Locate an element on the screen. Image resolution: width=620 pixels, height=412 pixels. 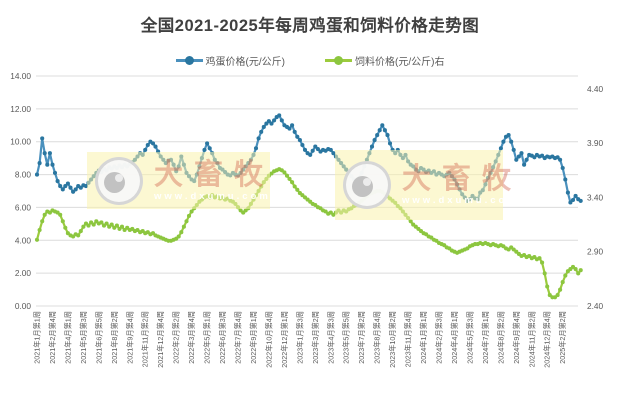
svg-text: 2024年8月第2周 is located at coordinates (500, 337).